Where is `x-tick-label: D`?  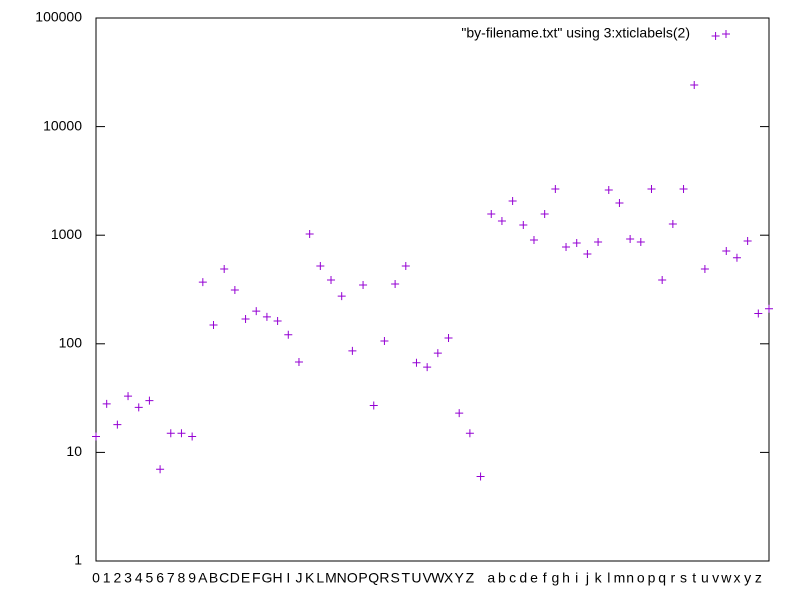 x-tick-label: D is located at coordinates (235, 578).